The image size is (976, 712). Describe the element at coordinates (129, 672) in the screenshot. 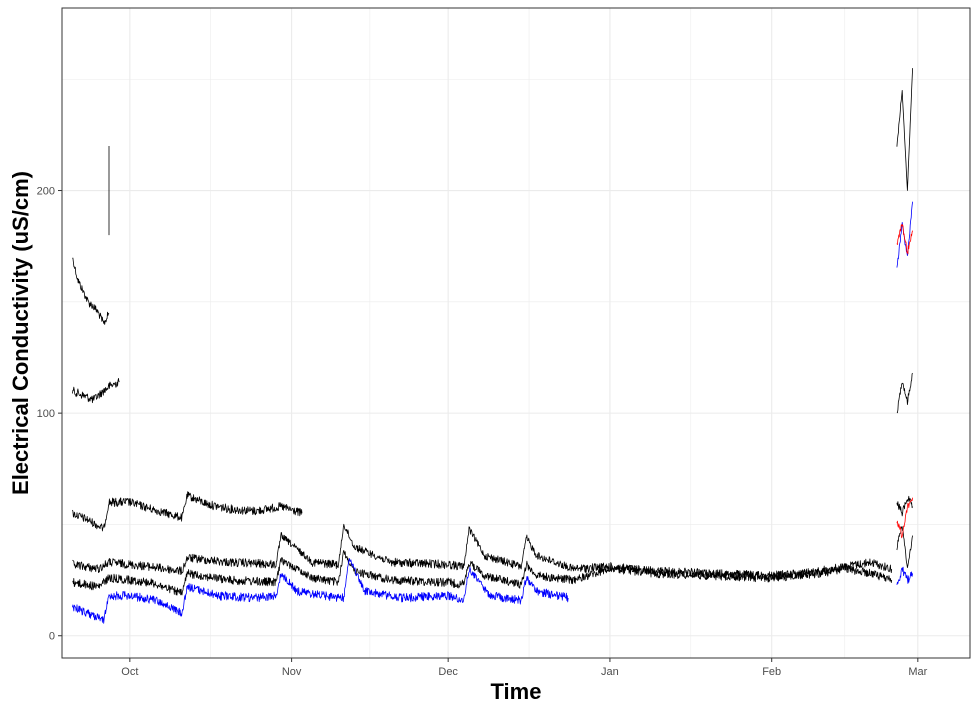

I see `x-tick-label: Oct` at that location.